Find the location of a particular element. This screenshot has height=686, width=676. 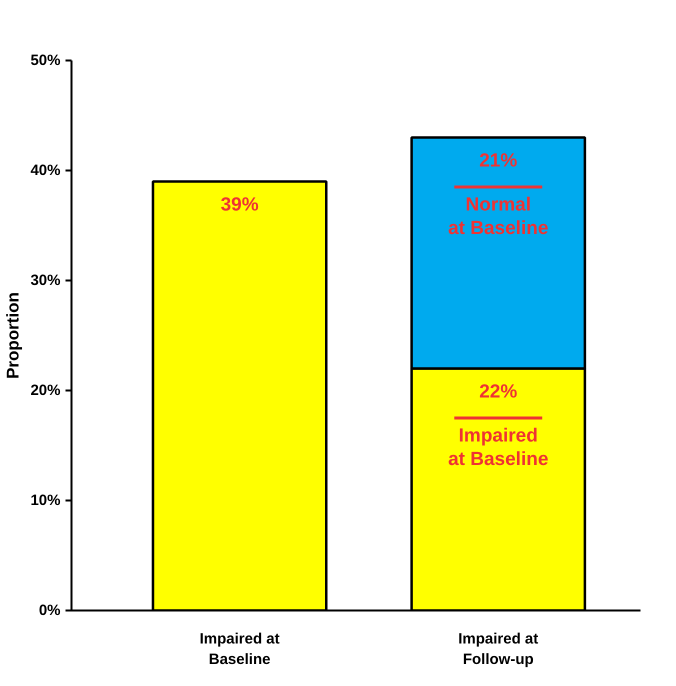

y-tick-label: 20% is located at coordinates (45, 390).